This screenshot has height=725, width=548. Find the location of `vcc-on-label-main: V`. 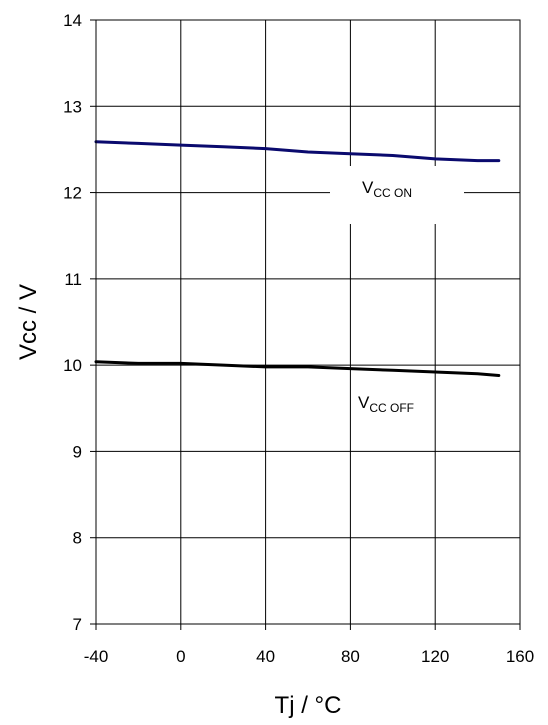

vcc-on-label-main: V is located at coordinates (368, 187).